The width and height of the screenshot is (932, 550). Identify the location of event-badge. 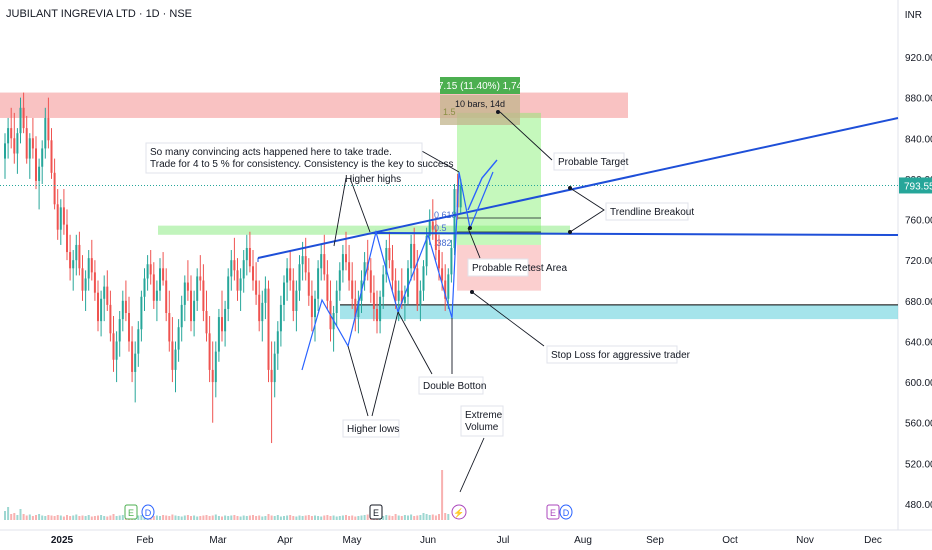
(553, 512).